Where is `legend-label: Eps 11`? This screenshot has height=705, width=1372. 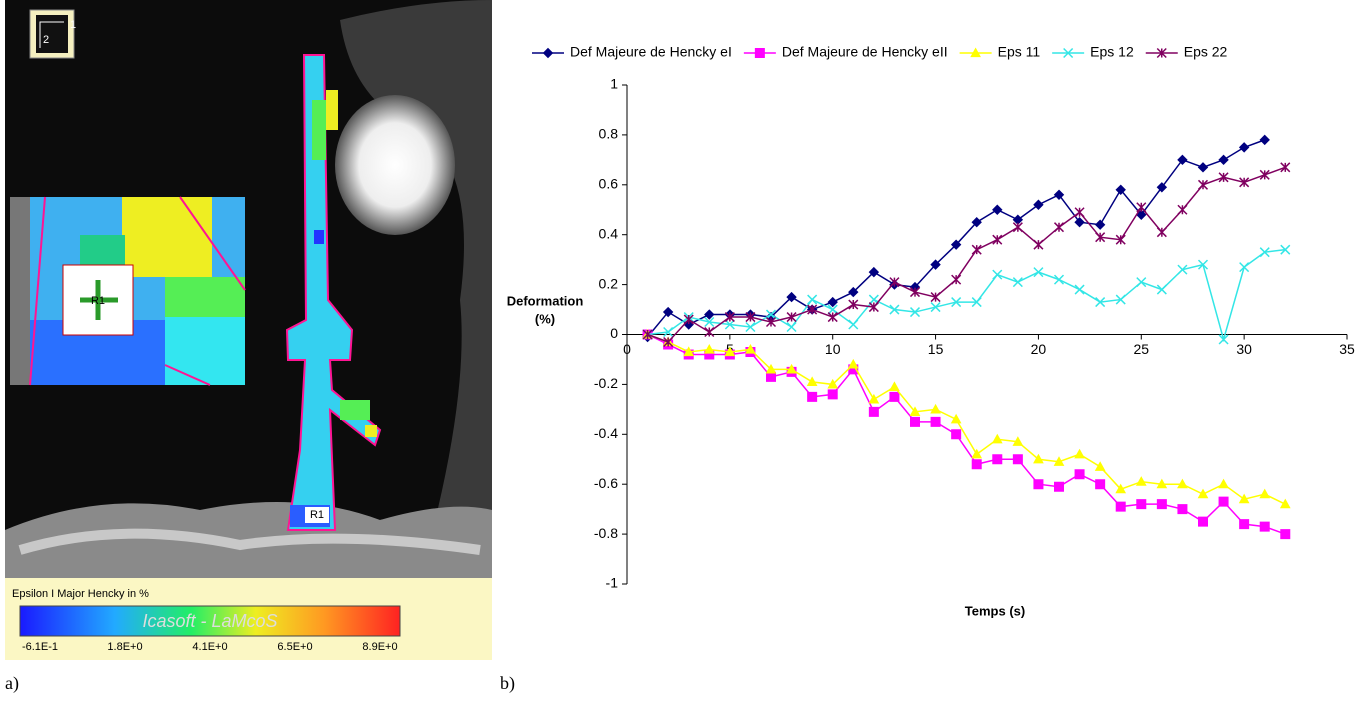 legend-label: Eps 11 is located at coordinates (1019, 52).